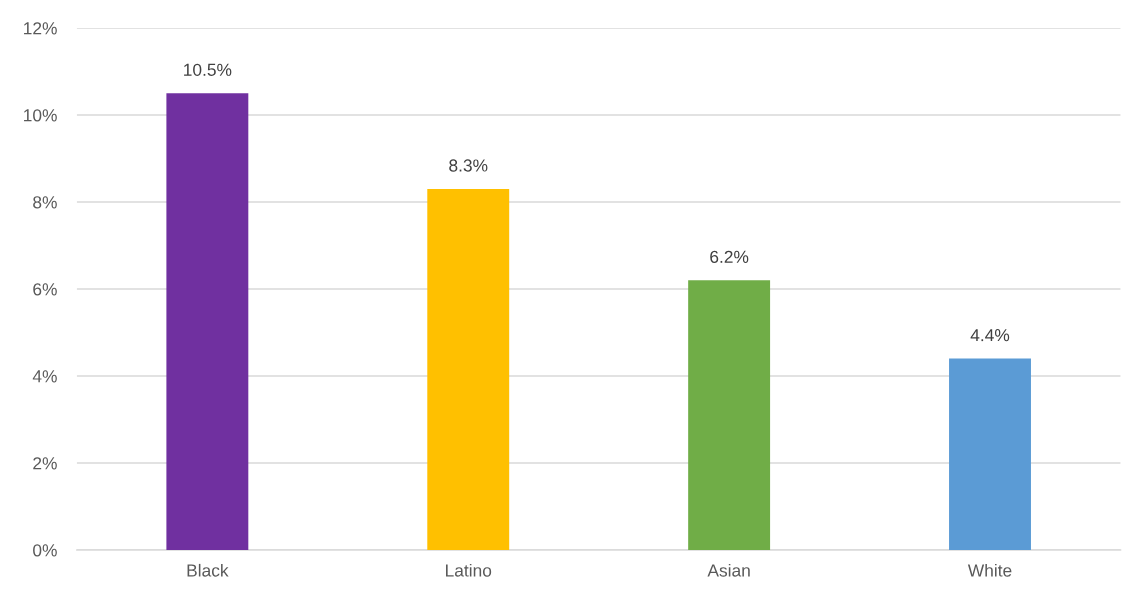 The height and width of the screenshot is (605, 1148). I want to click on y-tick-label: 0%, so click(45, 550).